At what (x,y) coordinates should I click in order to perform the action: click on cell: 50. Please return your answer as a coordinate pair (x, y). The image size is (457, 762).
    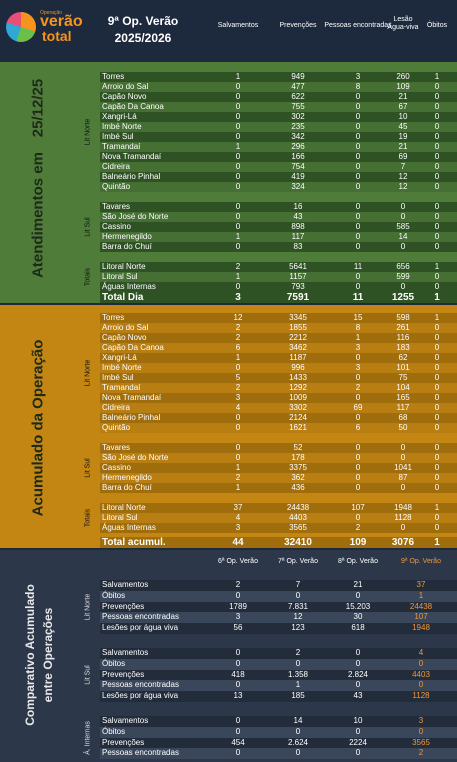
    Looking at the image, I should click on (403, 427).